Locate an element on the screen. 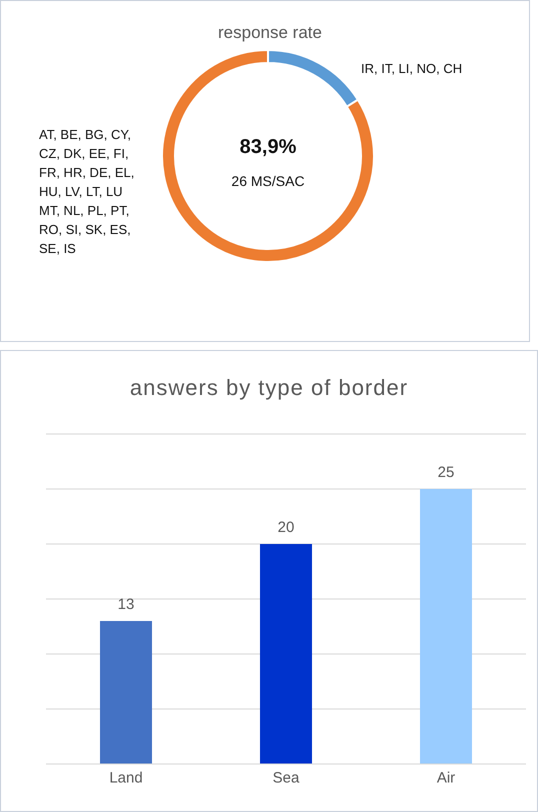 Image resolution: width=538 pixels, height=812 pixels. slice-label: AT, BE, BG, CY, CZ, DK, EE, FI, FR, HR, DE, EL, HU, LV, LT, LU MT, NL, PL, PT, RO, SI, SK, ES, SE, IS is located at coordinates (87, 192).